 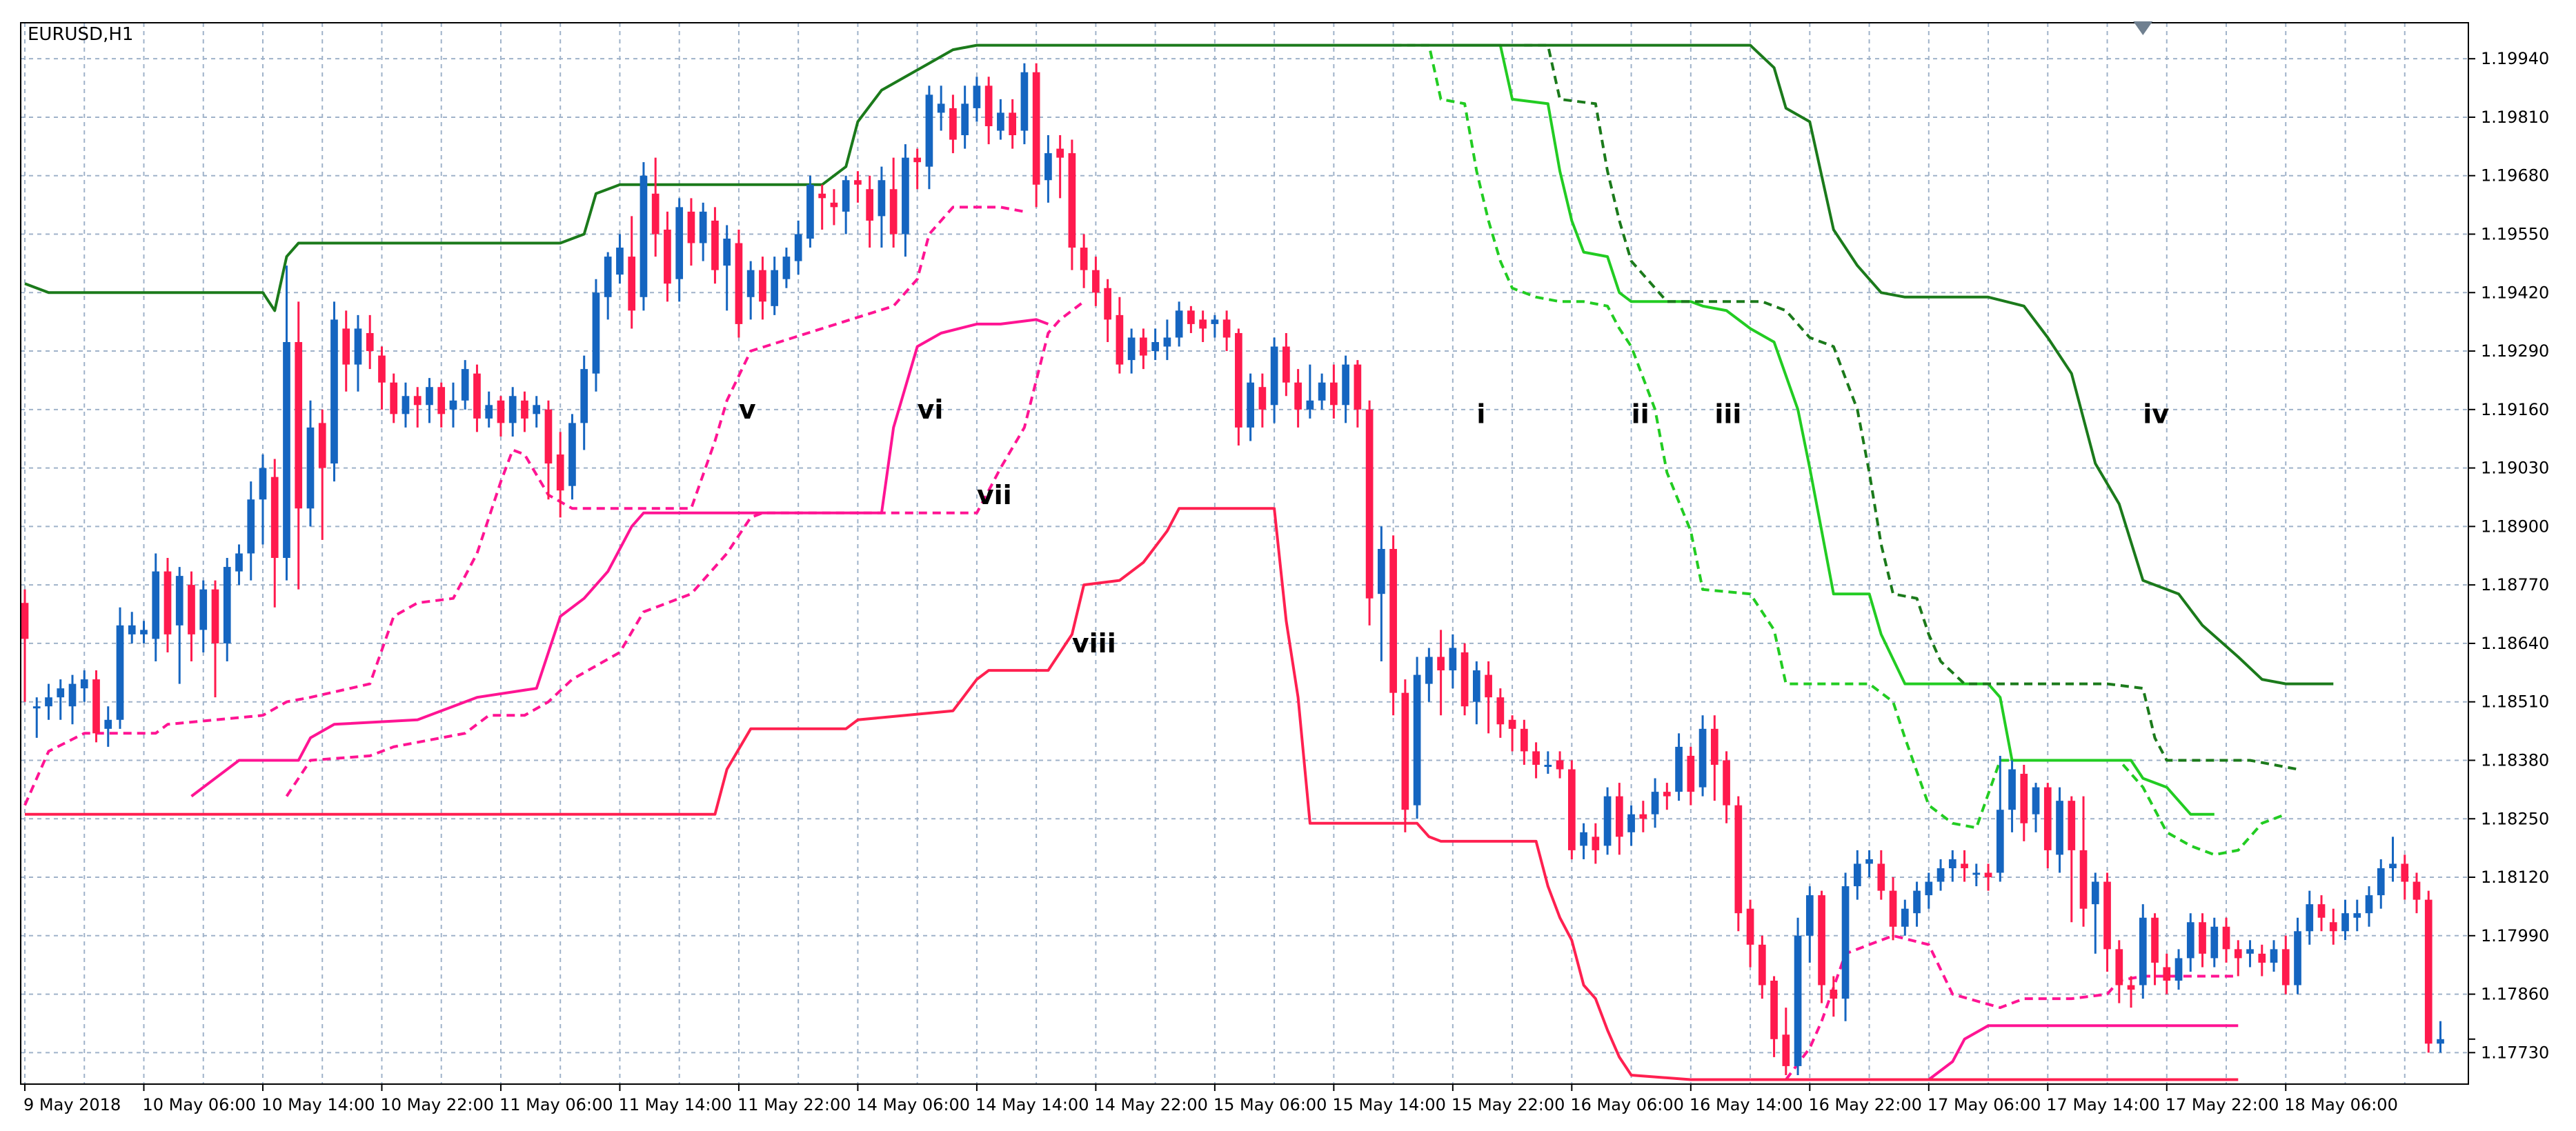 What do you see at coordinates (1746, 1104) in the screenshot?
I see `x-tick-label: 16 May 14:00` at bounding box center [1746, 1104].